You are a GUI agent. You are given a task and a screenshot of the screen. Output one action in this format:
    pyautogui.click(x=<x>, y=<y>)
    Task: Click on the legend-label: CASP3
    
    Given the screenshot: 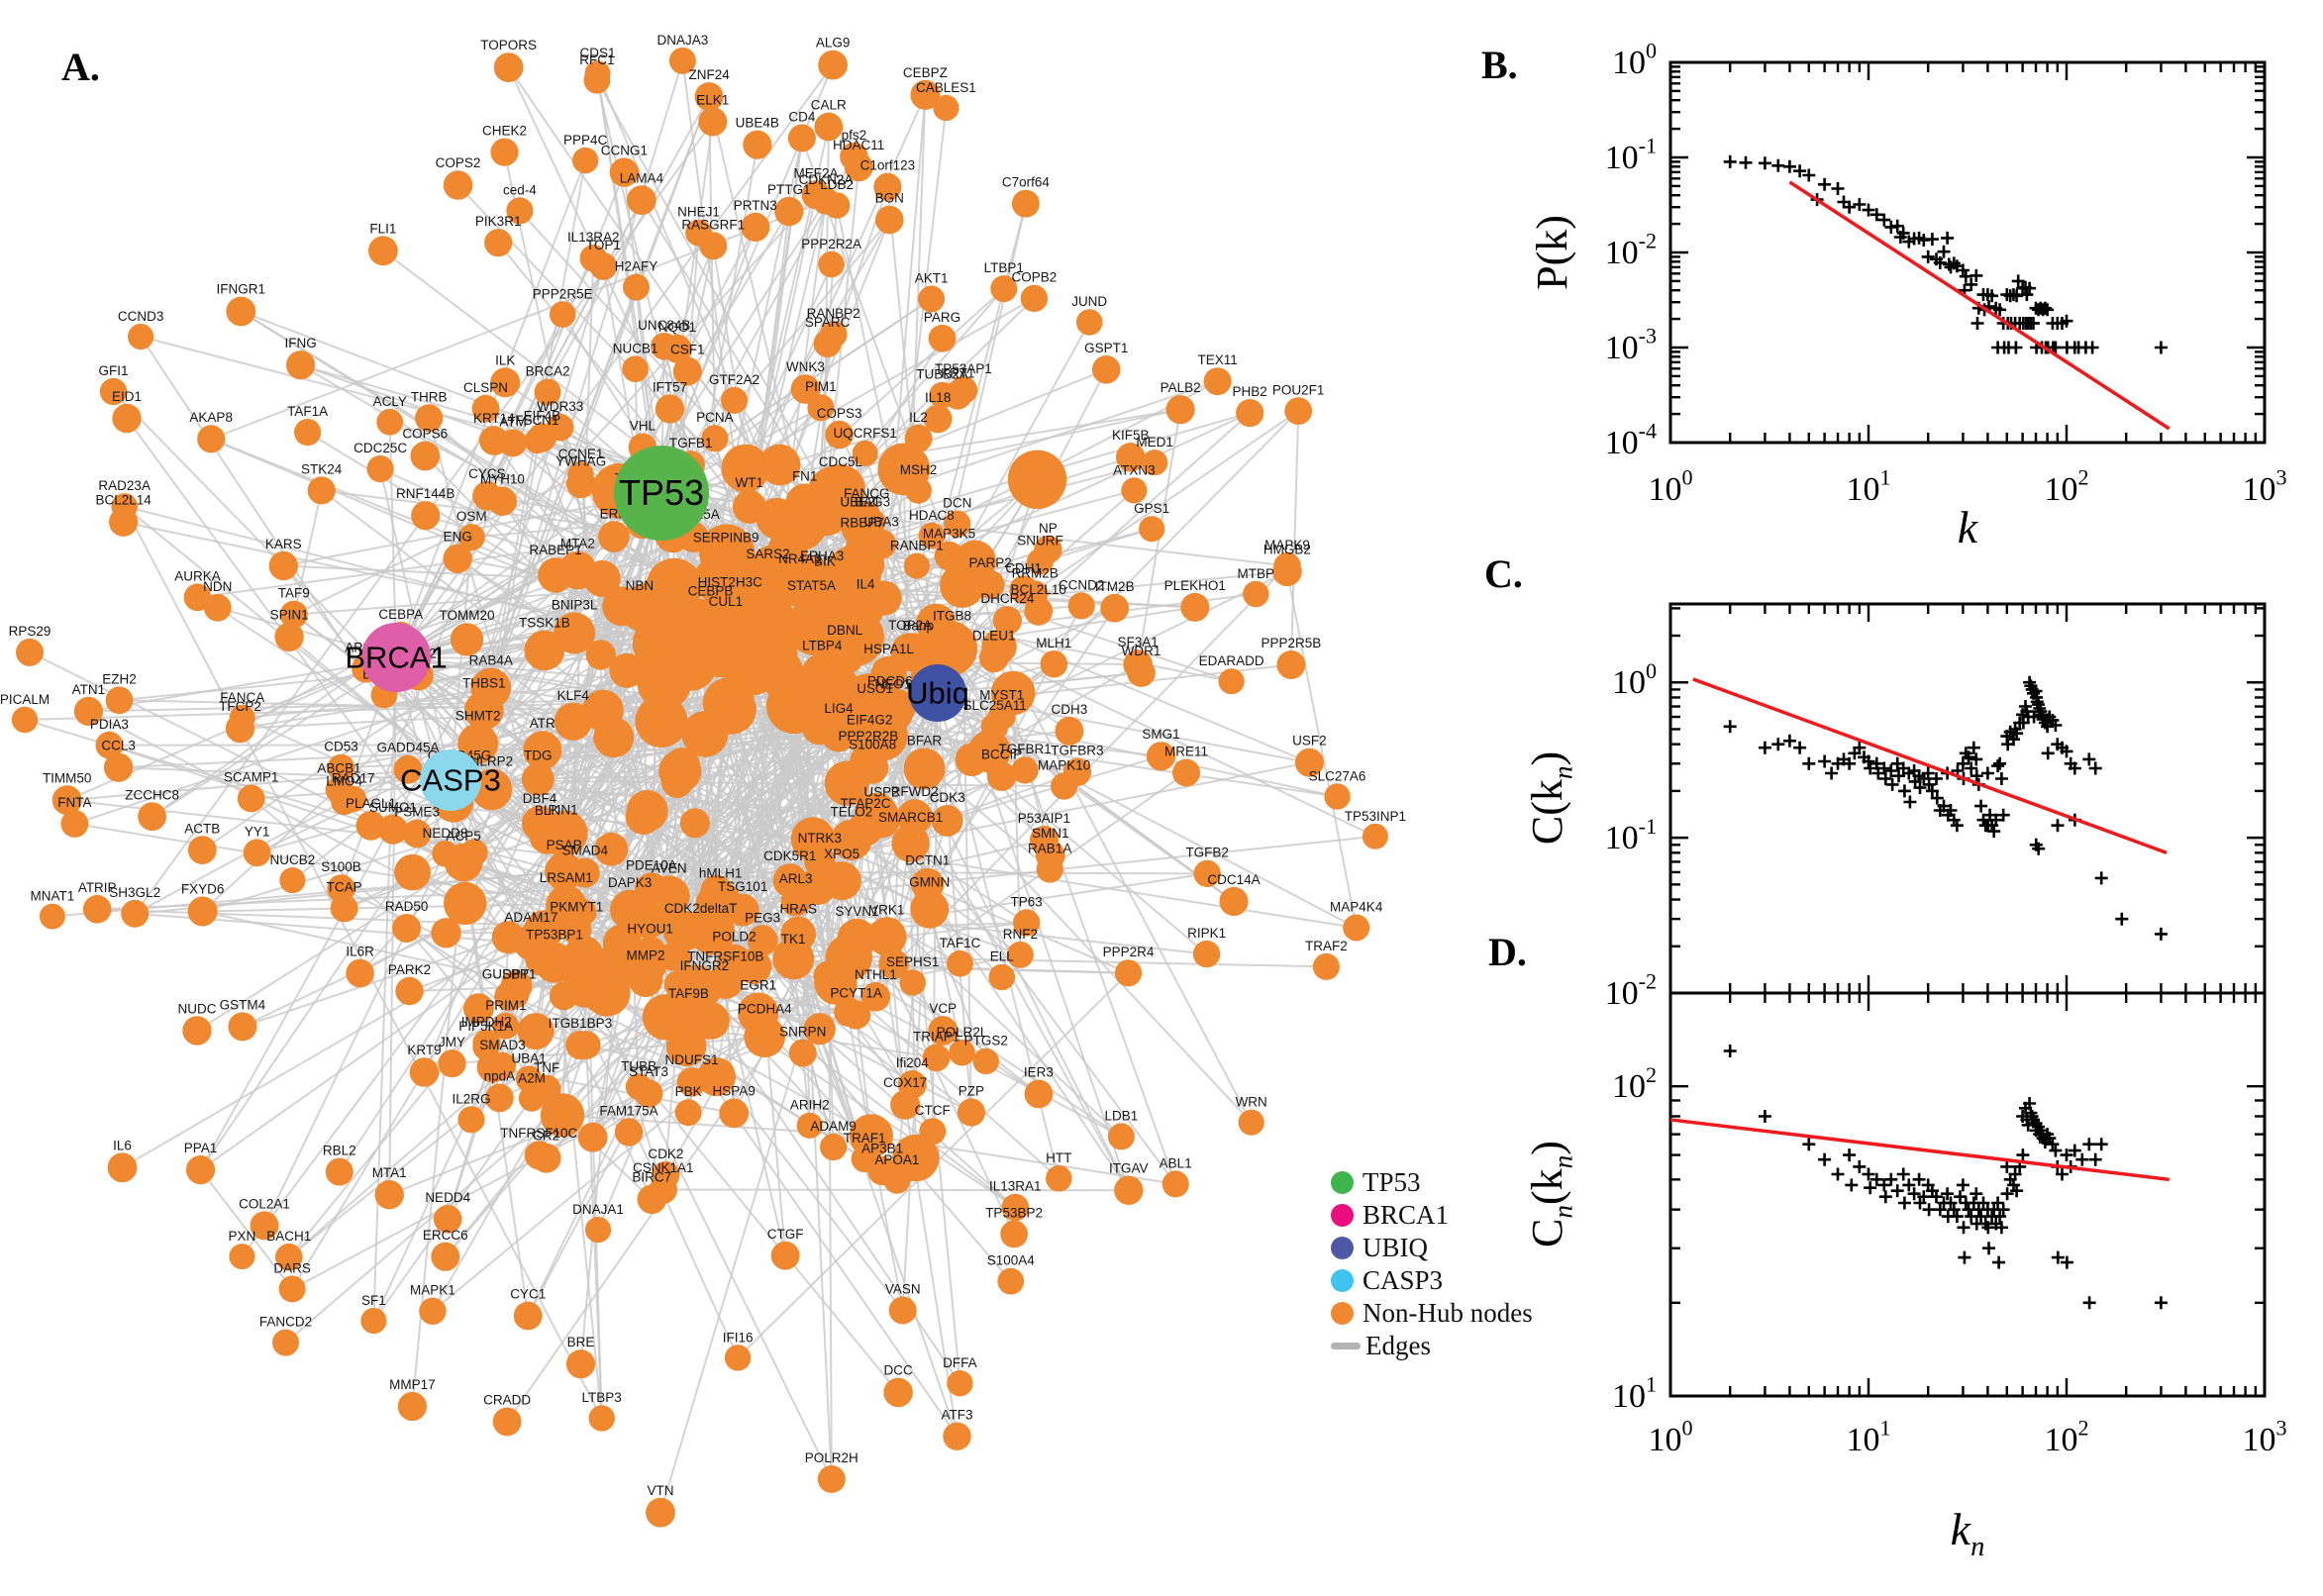 What is the action you would take?
    pyautogui.click(x=1403, y=1280)
    